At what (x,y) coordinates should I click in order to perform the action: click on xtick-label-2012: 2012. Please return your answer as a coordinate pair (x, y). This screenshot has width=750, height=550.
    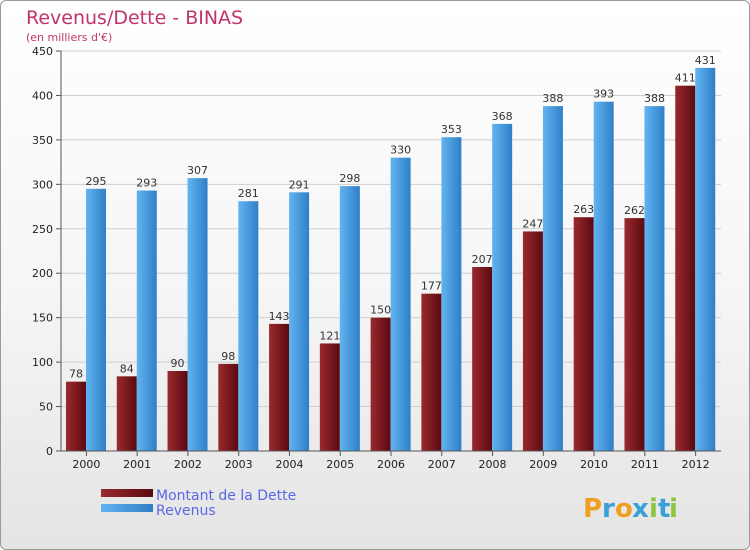
    Looking at the image, I should click on (696, 464).